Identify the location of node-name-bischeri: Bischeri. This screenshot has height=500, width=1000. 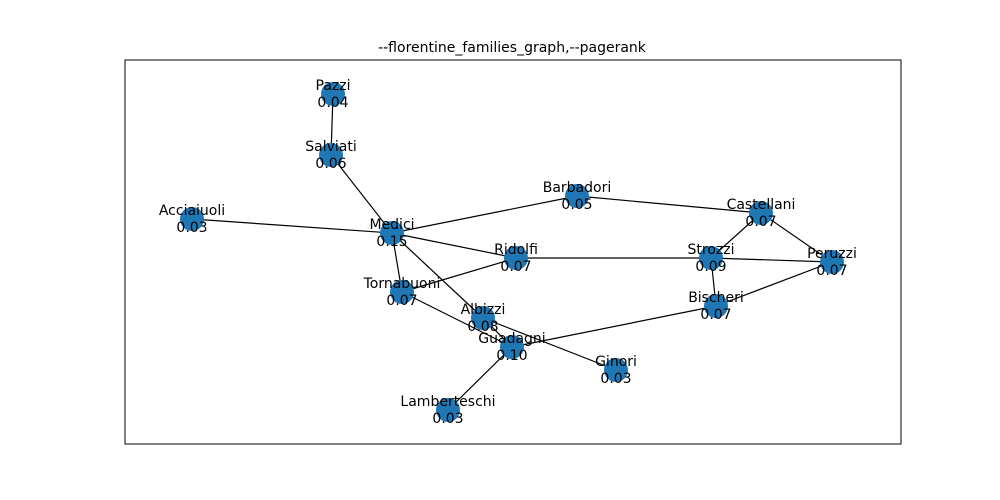
(716, 298).